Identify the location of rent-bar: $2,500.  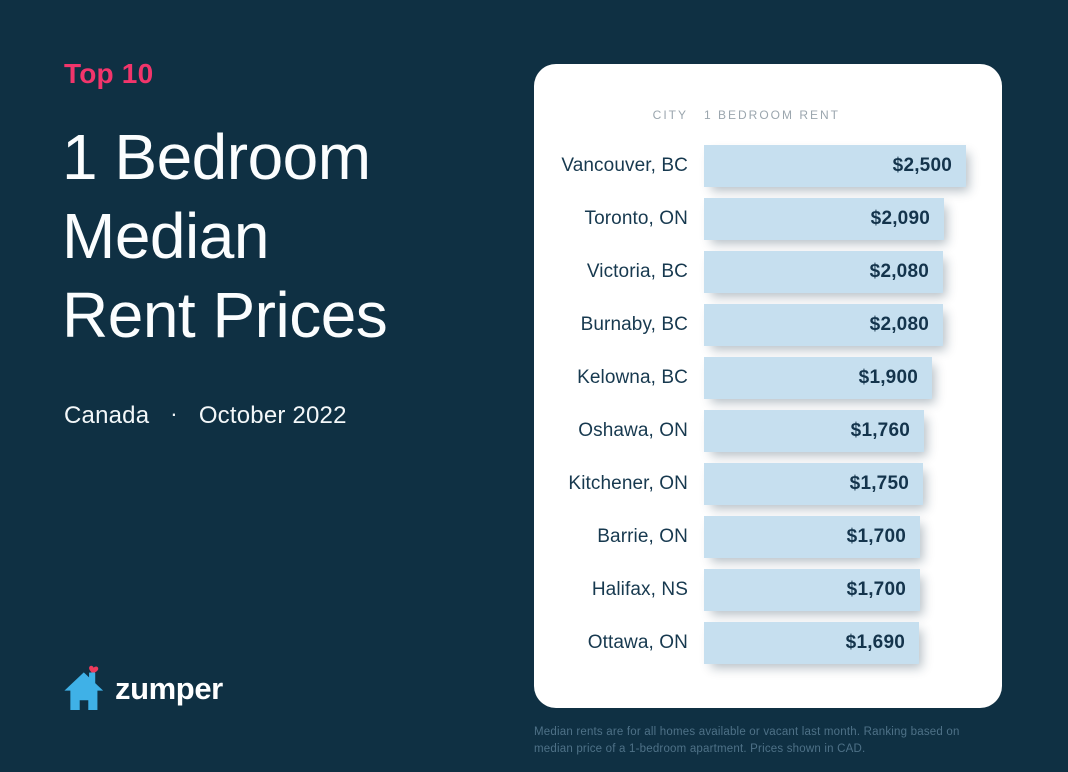
(835, 166).